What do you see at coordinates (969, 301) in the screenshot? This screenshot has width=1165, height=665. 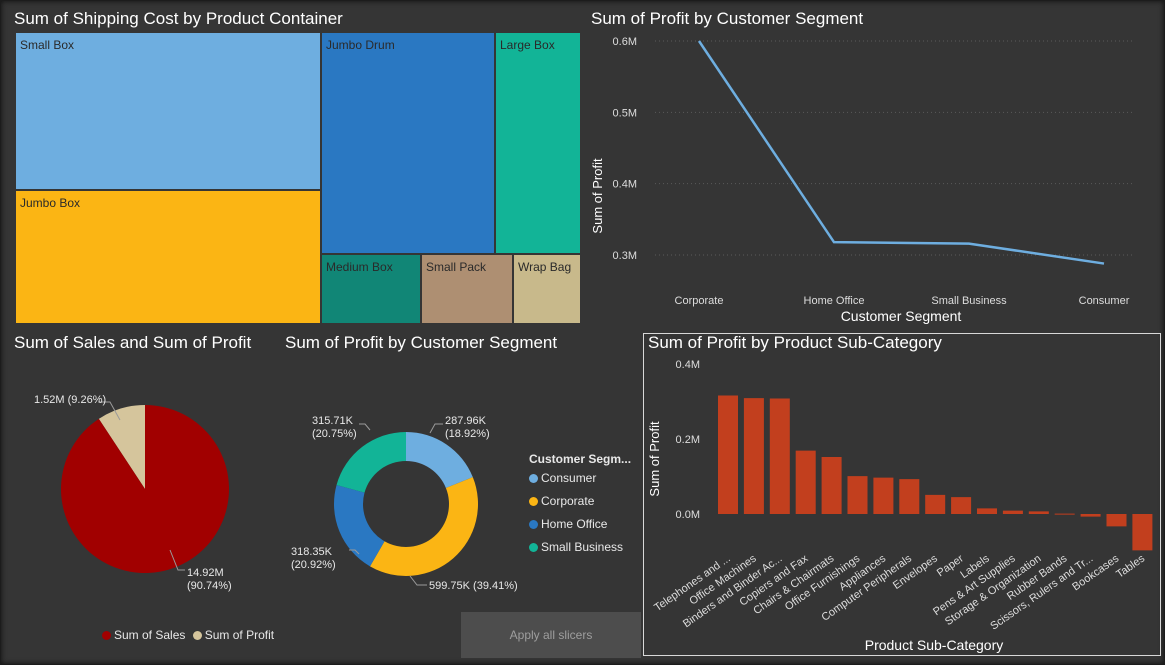 I see `line-x-tick: Small Business` at bounding box center [969, 301].